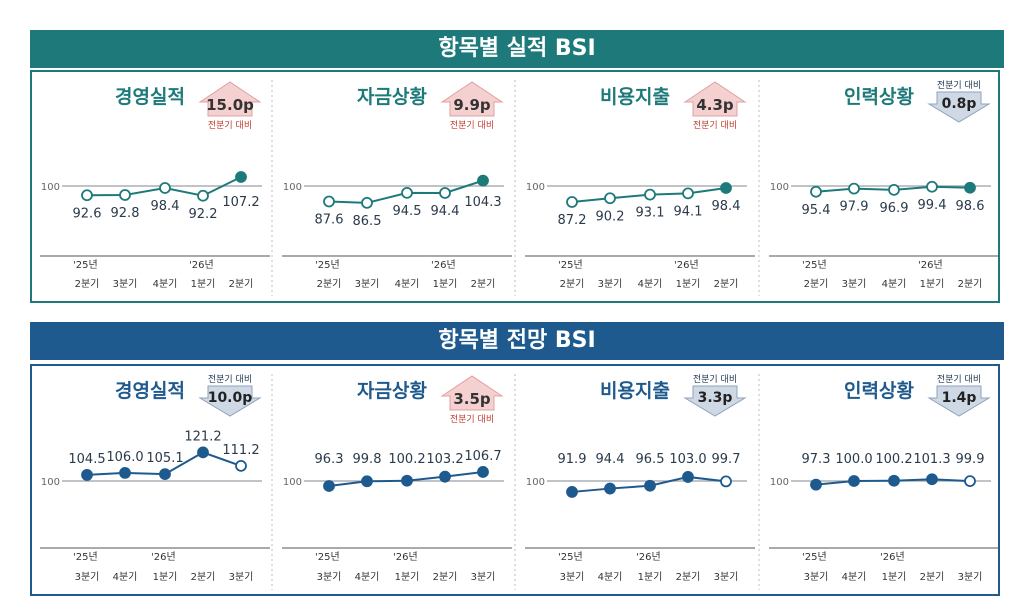  I want to click on data-label: 92.8, so click(125, 213).